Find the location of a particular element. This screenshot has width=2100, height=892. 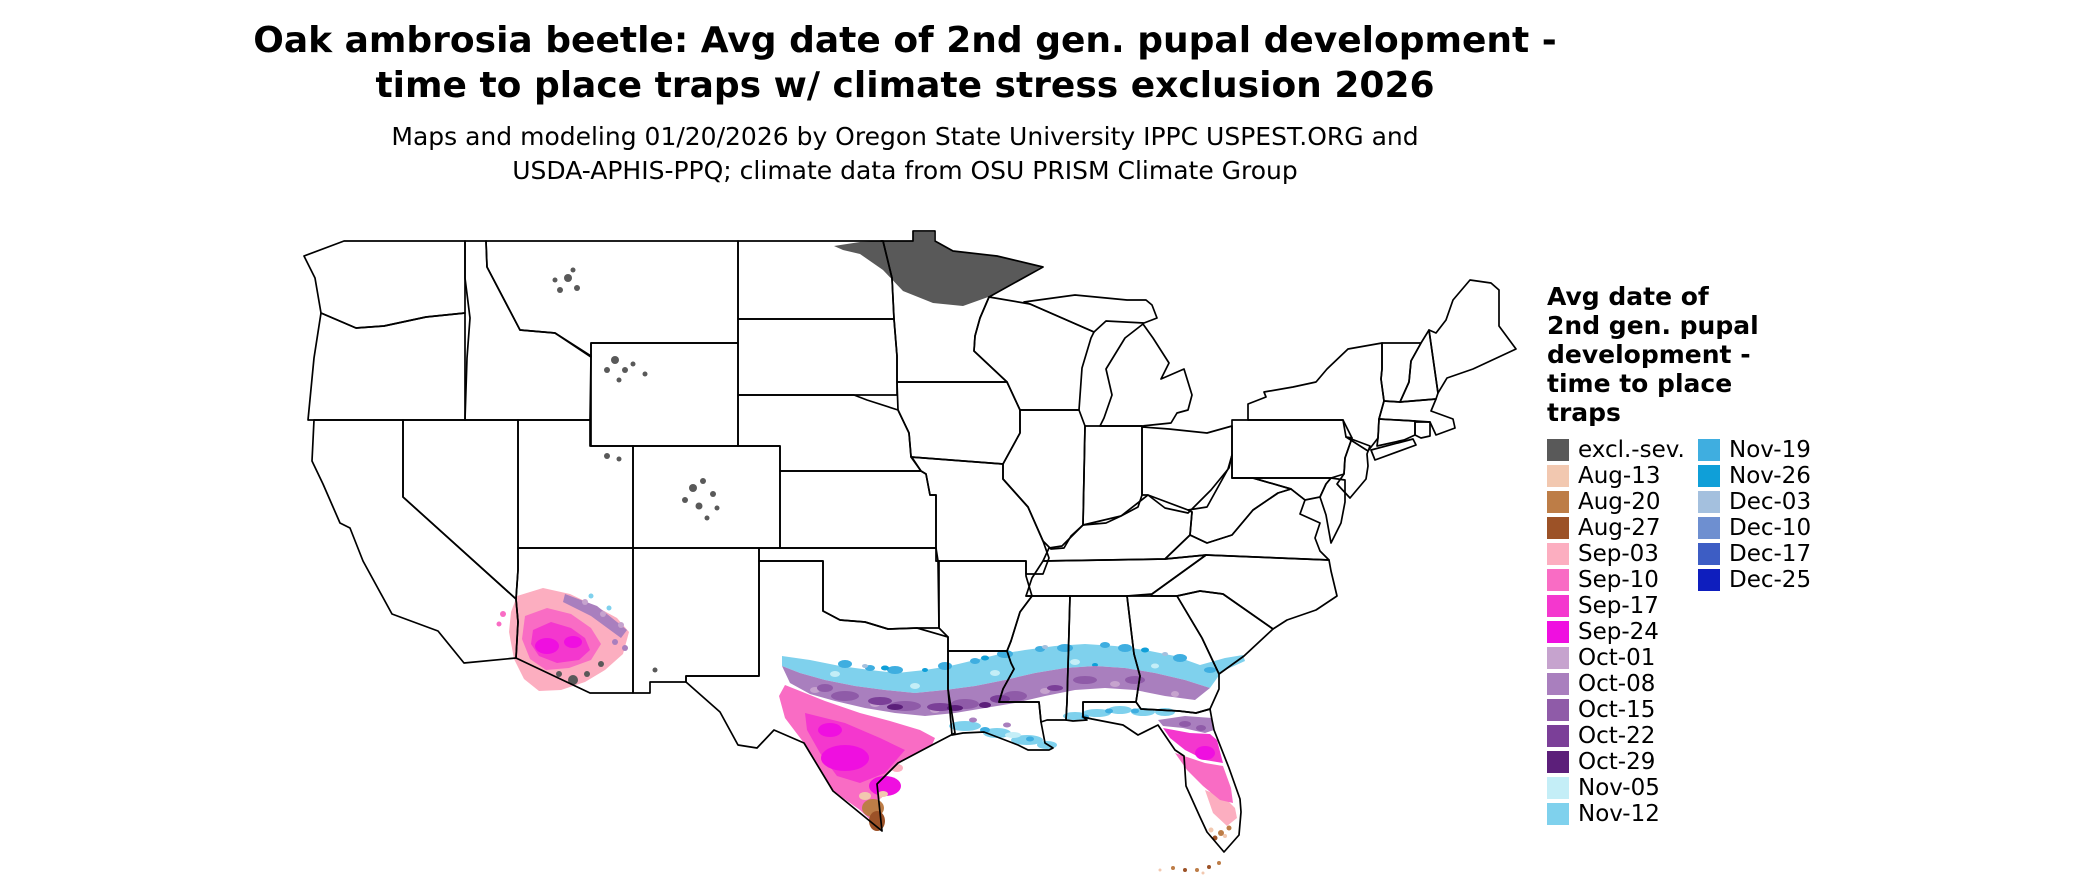

map-region-oct01-az is located at coordinates (603, 613).